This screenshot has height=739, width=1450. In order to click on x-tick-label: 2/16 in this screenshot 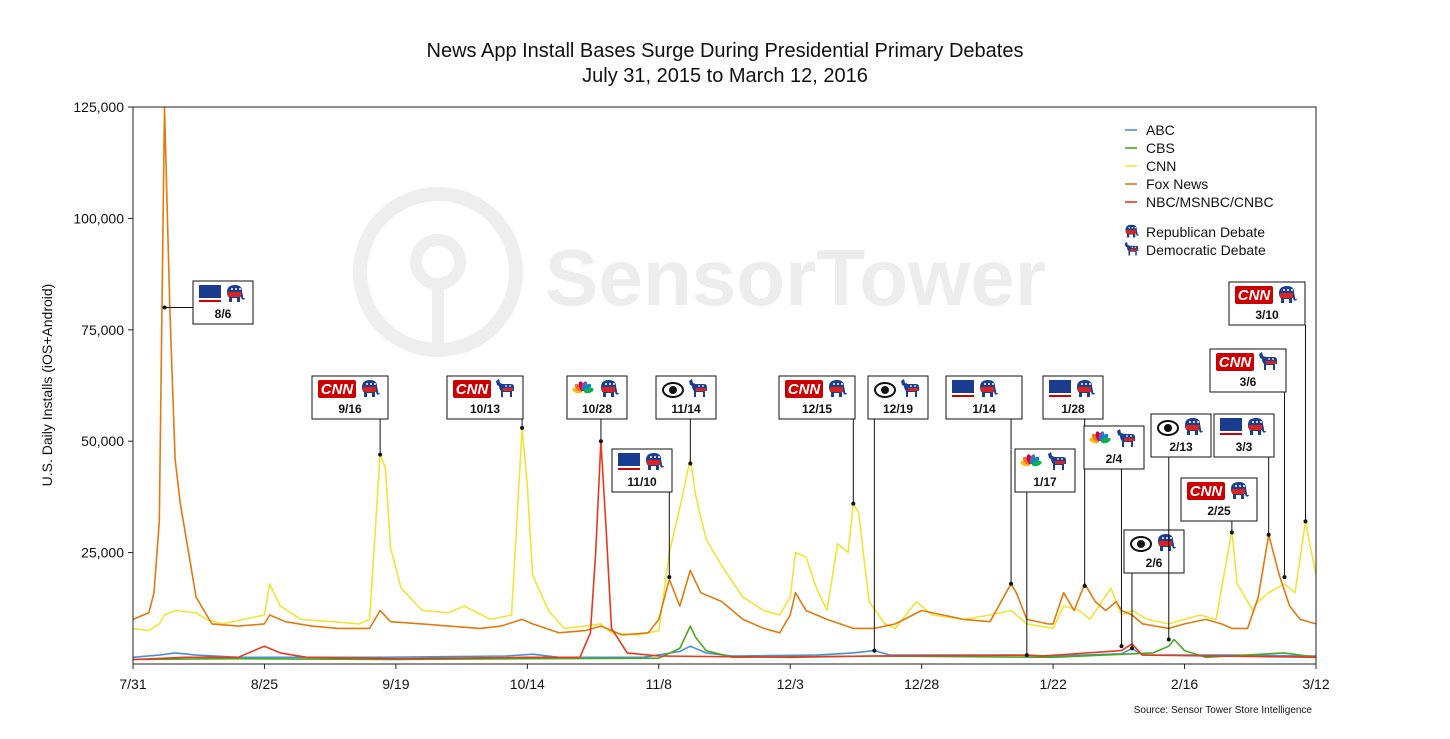, I will do `click(1184, 684)`.